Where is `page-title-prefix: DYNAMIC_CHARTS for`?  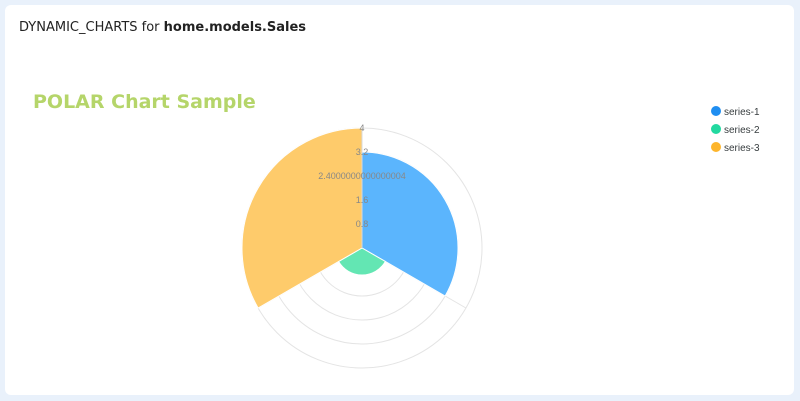 page-title-prefix: DYNAMIC_CHARTS for is located at coordinates (91, 27).